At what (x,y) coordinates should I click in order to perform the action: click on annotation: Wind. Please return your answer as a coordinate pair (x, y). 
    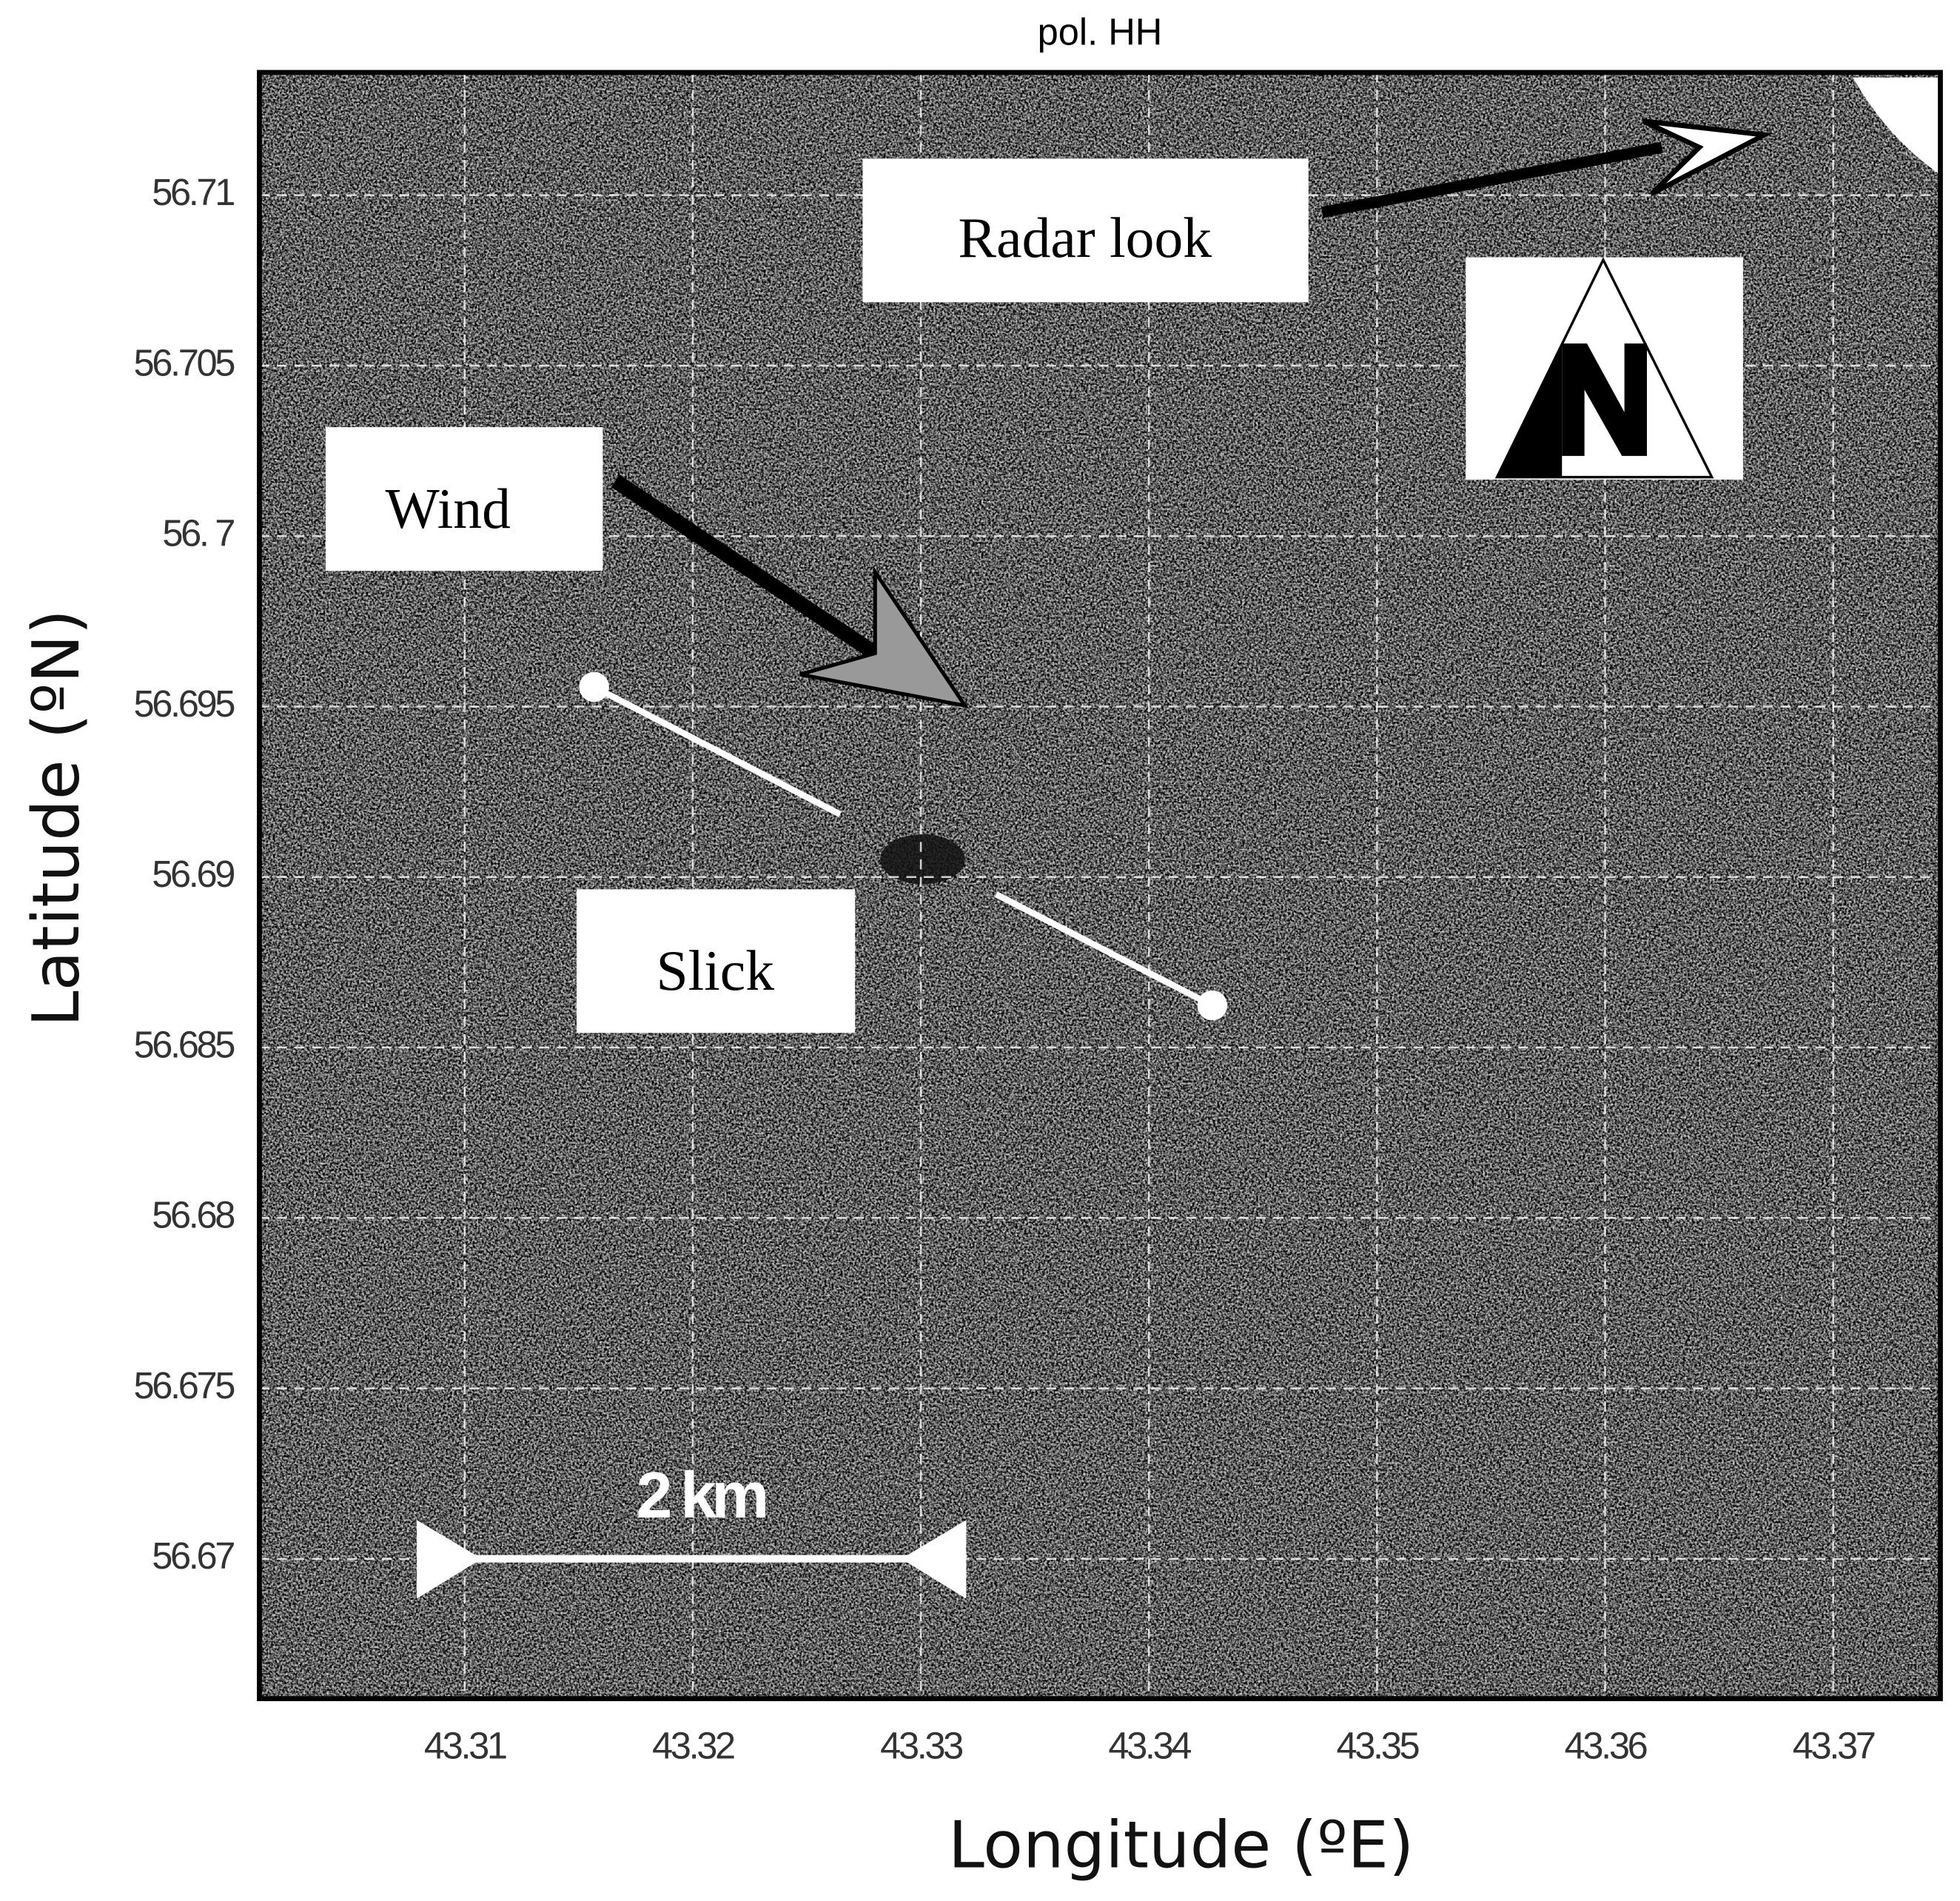
    Looking at the image, I should click on (449, 509).